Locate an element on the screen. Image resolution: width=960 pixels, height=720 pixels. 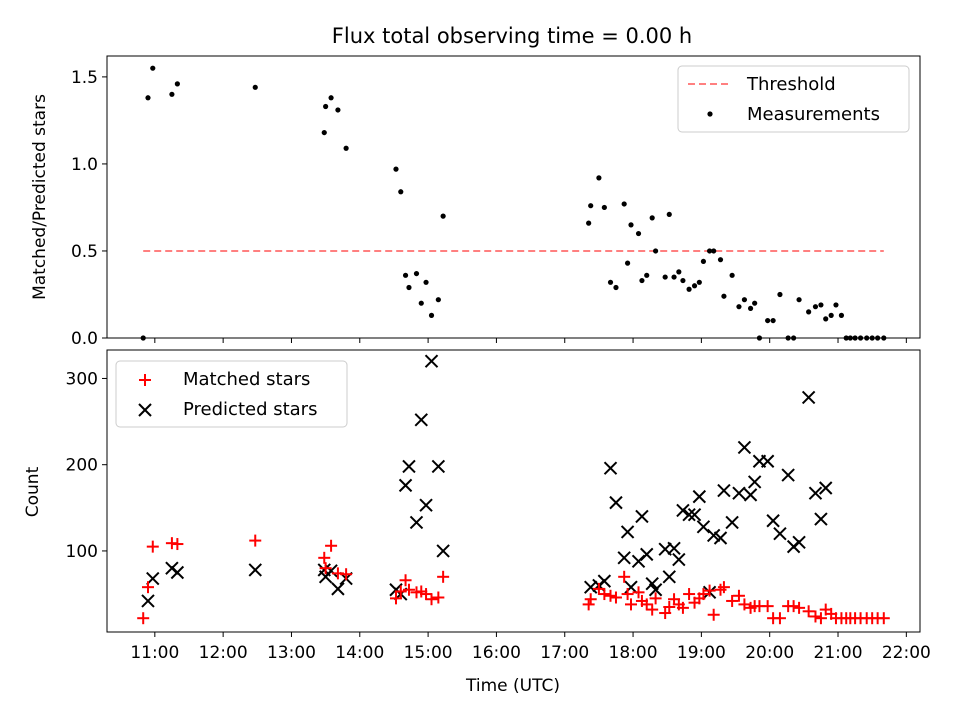
measurements-legend-marker is located at coordinates (710, 114).